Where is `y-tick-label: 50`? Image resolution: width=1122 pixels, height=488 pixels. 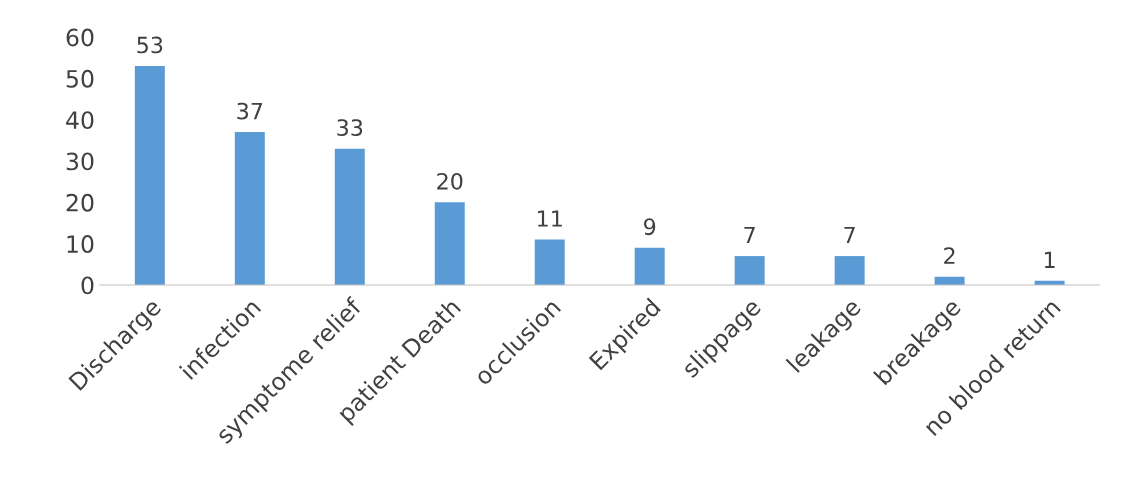 y-tick-label: 50 is located at coordinates (80, 78).